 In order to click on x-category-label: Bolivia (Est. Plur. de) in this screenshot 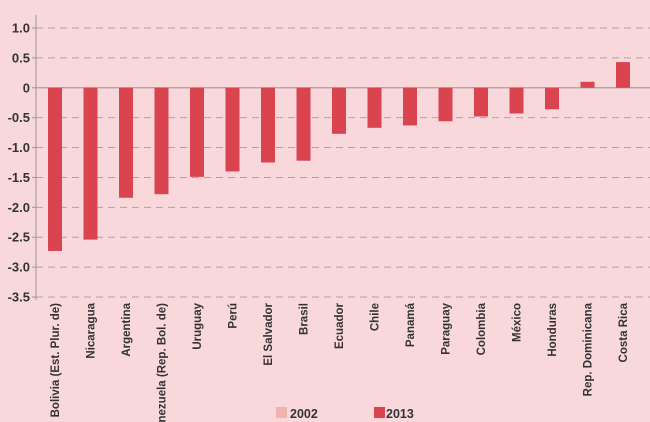, I will do `click(56, 360)`.